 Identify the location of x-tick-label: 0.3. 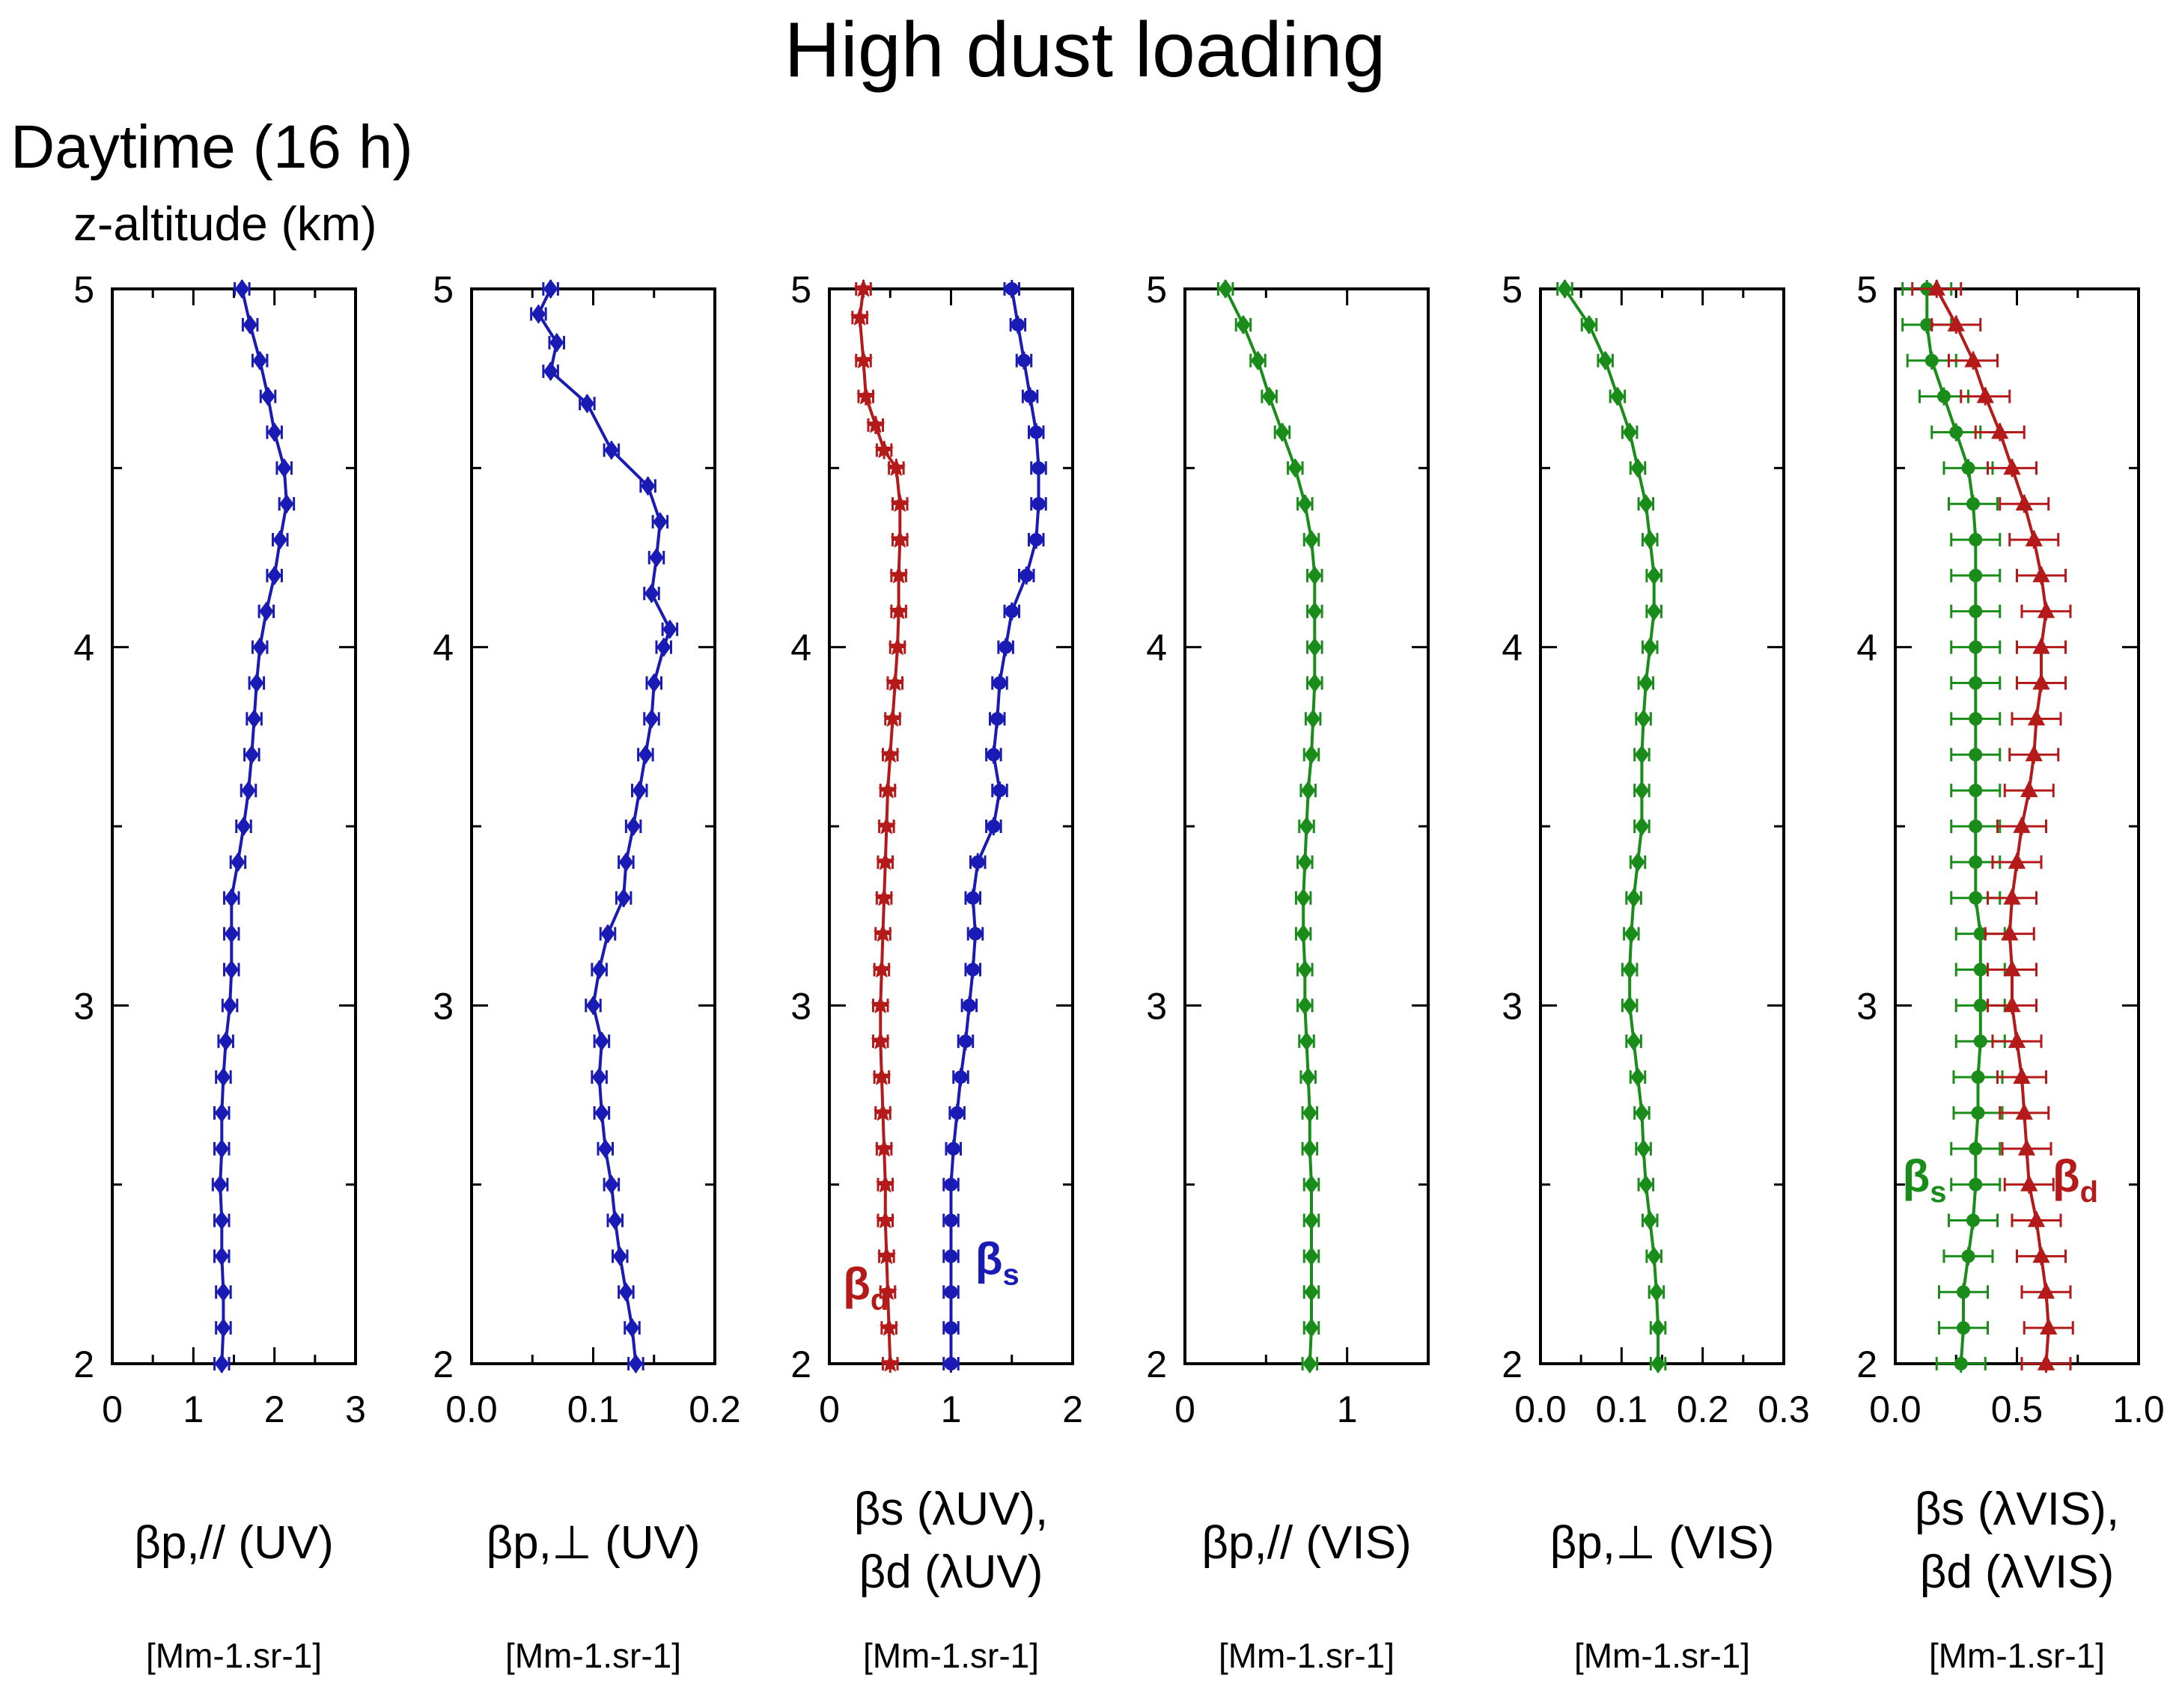
(1784, 1409).